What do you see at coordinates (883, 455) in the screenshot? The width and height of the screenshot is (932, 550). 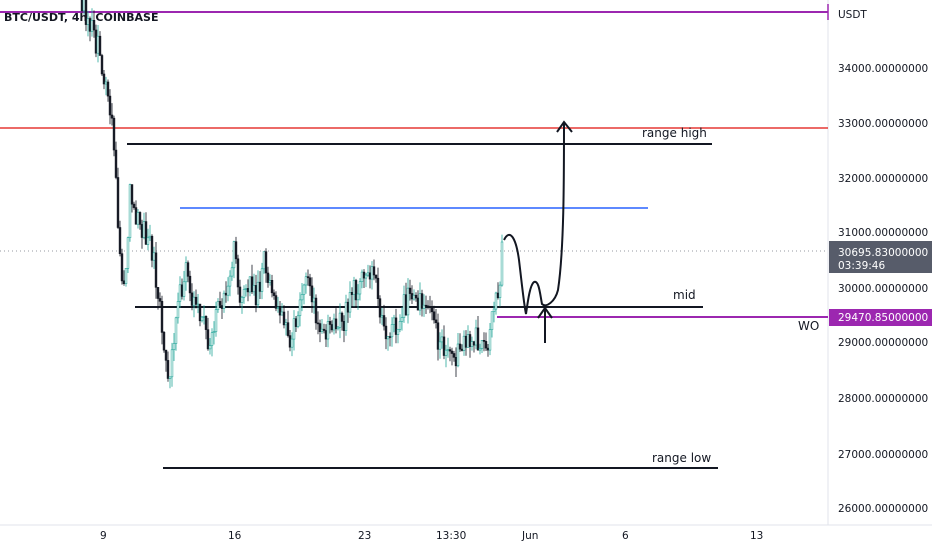 I see `y-tick-27000: 27000.00000000` at bounding box center [883, 455].